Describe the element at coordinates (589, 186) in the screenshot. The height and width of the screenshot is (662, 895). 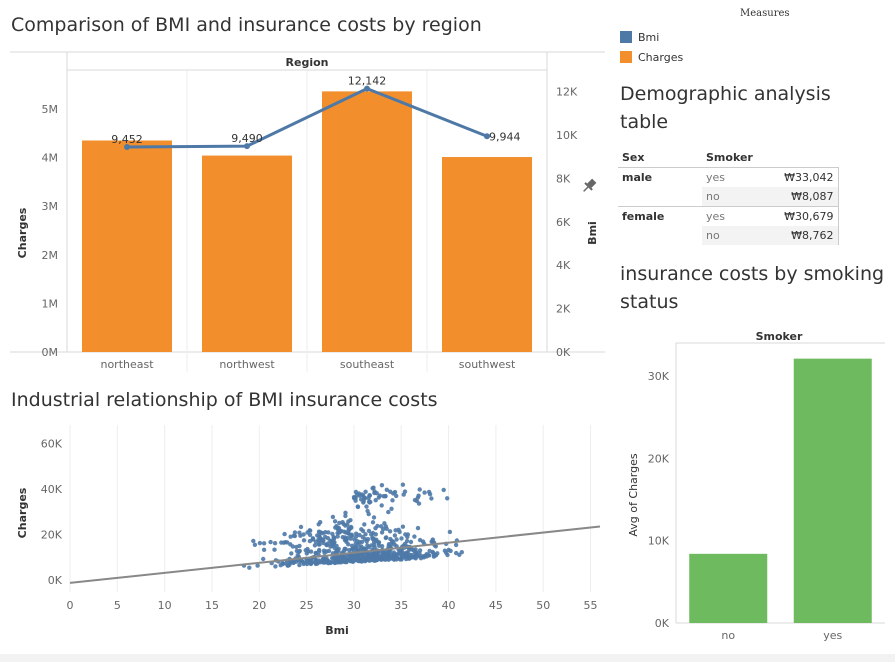
I see `pin-icon` at that location.